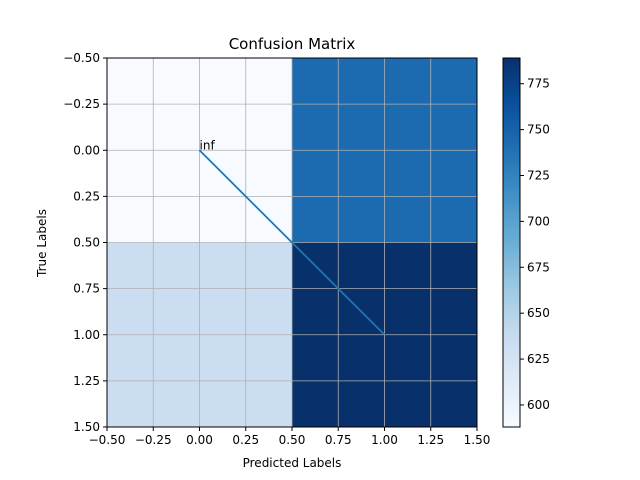 The image size is (640, 480). I want to click on colorbar-tick-label-2: 650, so click(538, 313).